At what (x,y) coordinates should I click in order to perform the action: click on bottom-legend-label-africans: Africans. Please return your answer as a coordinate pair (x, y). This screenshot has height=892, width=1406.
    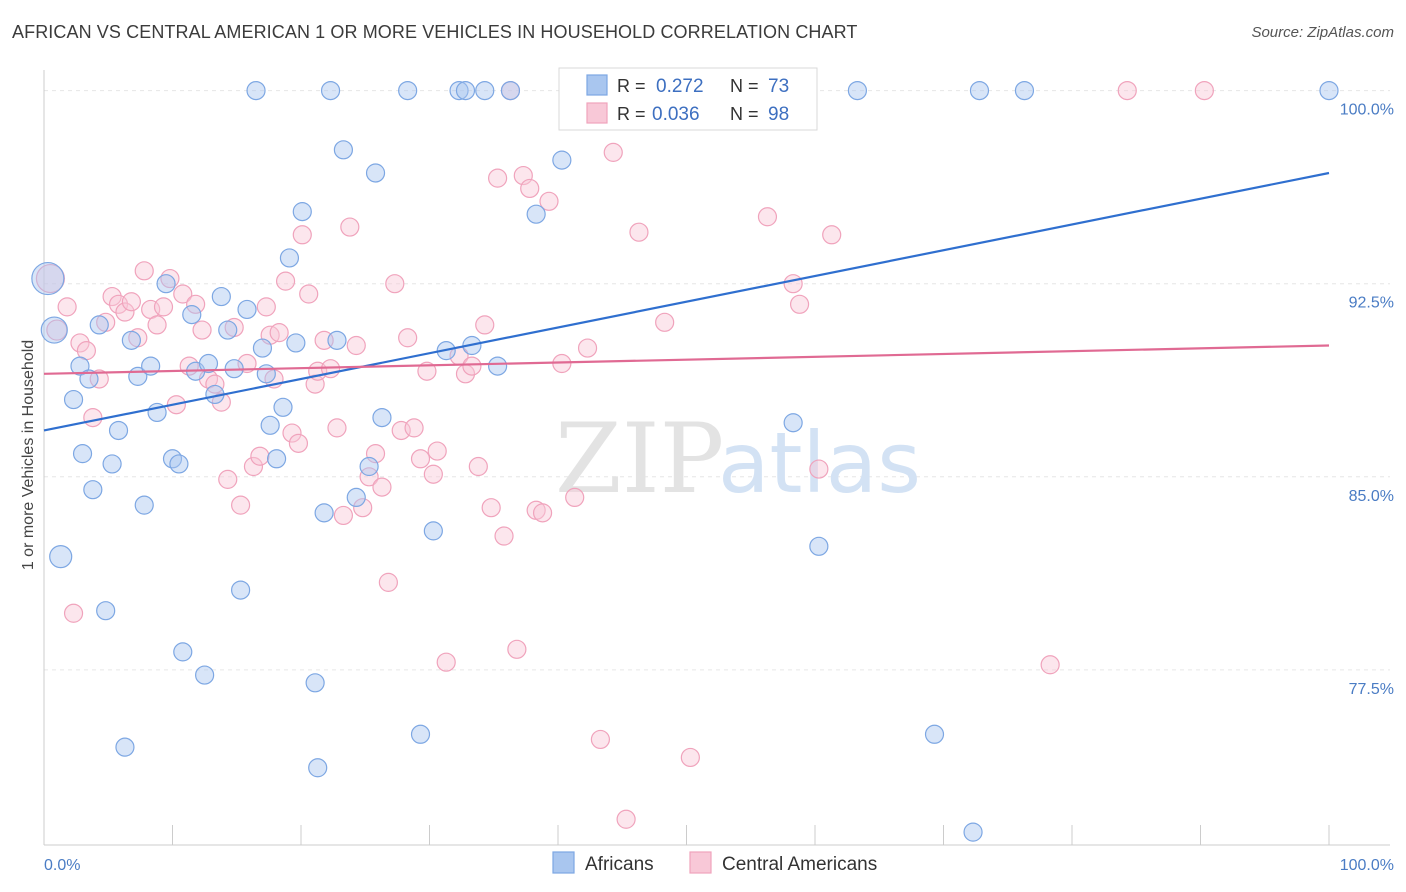
    Looking at the image, I should click on (619, 864).